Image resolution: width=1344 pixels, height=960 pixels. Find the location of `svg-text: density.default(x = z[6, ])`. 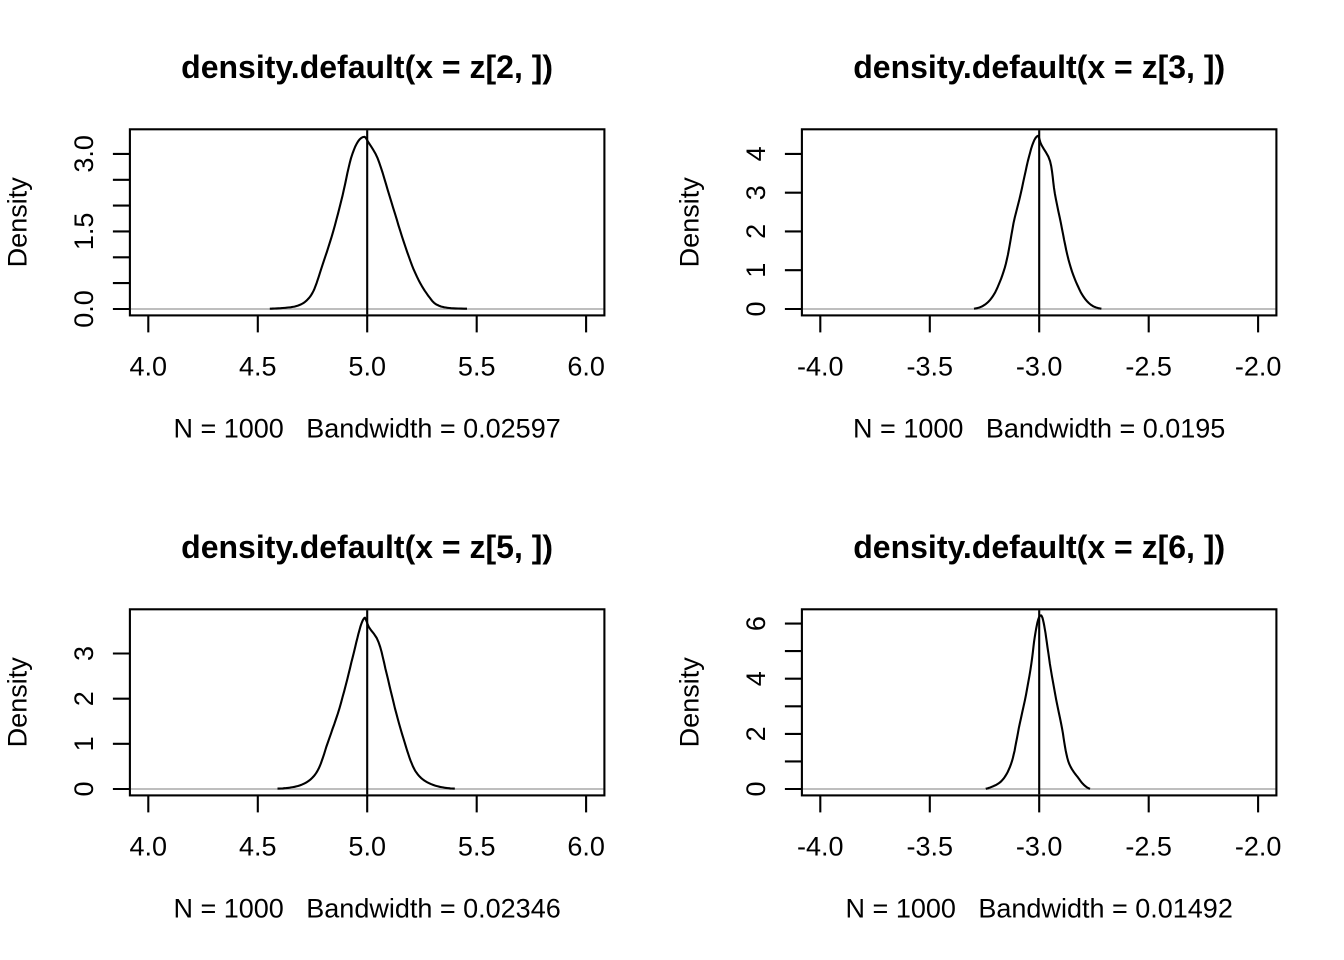

svg-text: density.default(x = z[6, ]) is located at coordinates (1039, 547).